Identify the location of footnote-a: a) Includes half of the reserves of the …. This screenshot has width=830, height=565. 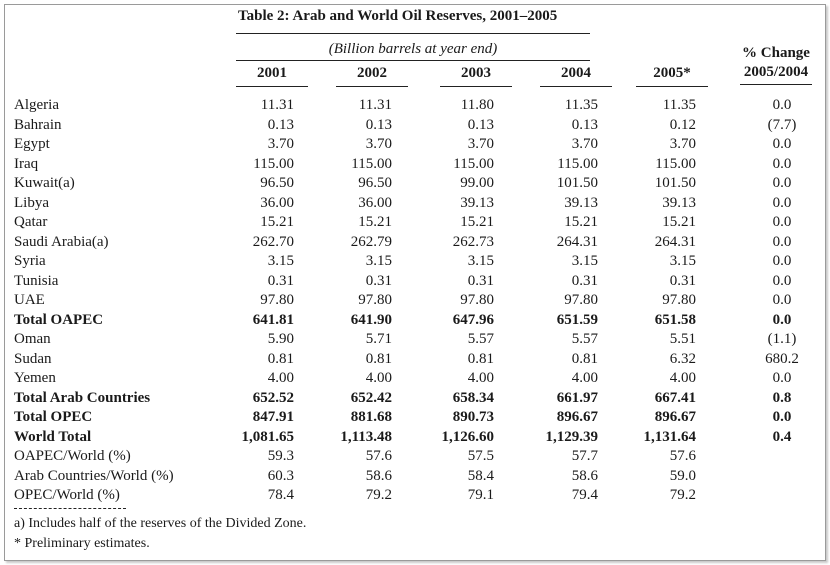
(160, 523).